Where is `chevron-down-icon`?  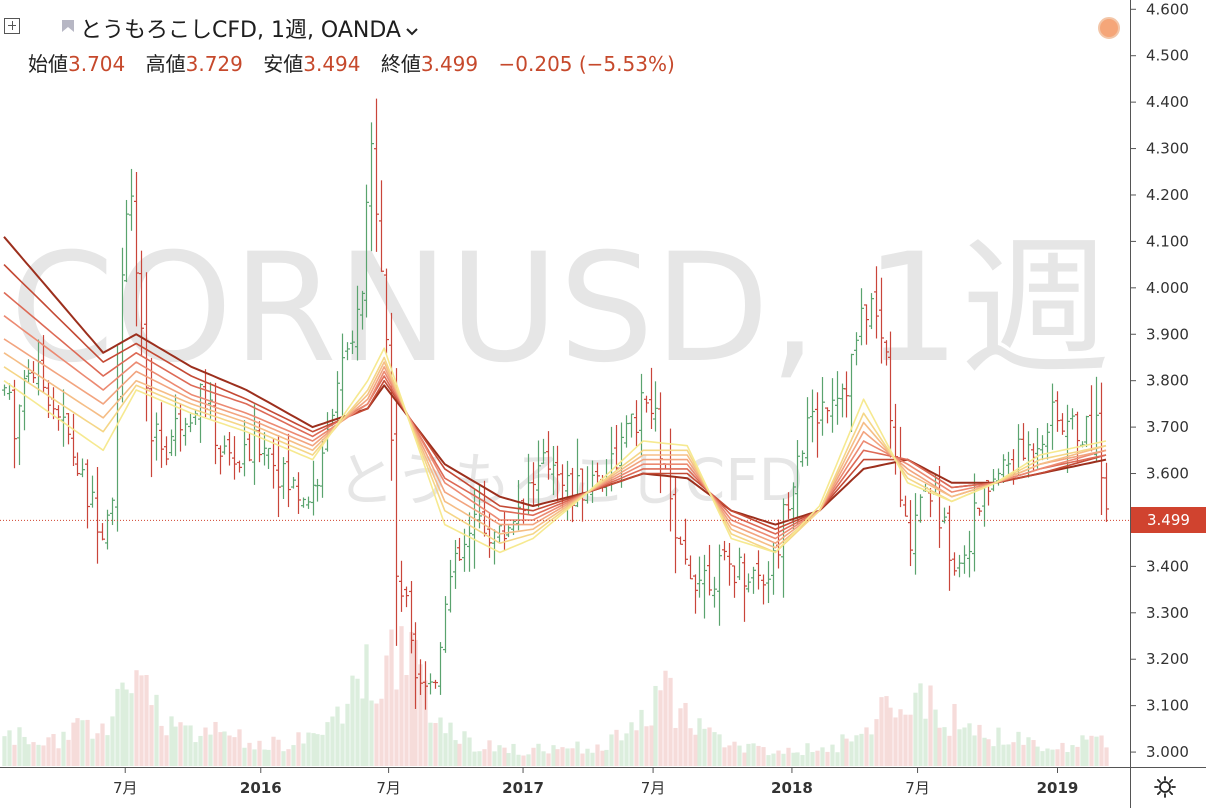
chevron-down-icon is located at coordinates (412, 32).